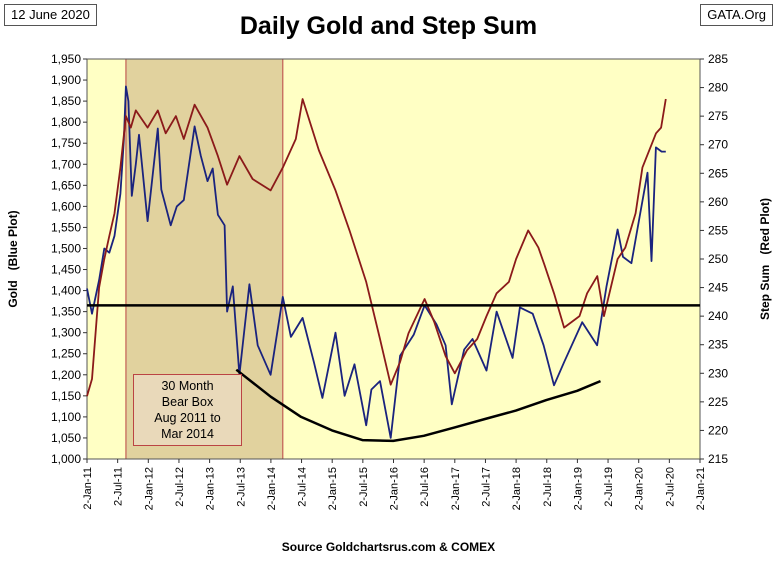 The height and width of the screenshot is (565, 777). I want to click on x-tick-label: 2-Jan-18, so click(517, 488).